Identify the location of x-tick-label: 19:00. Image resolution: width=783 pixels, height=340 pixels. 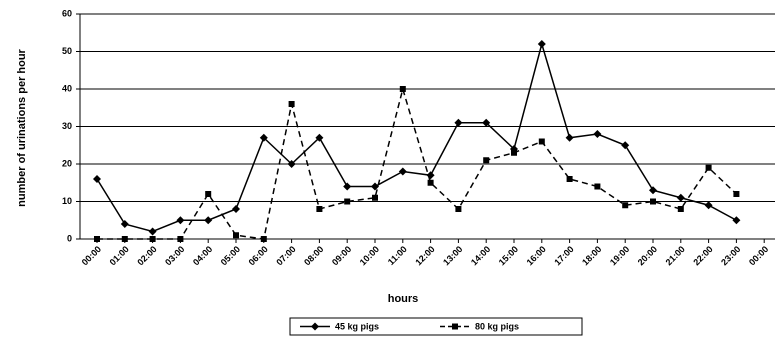
(619, 255).